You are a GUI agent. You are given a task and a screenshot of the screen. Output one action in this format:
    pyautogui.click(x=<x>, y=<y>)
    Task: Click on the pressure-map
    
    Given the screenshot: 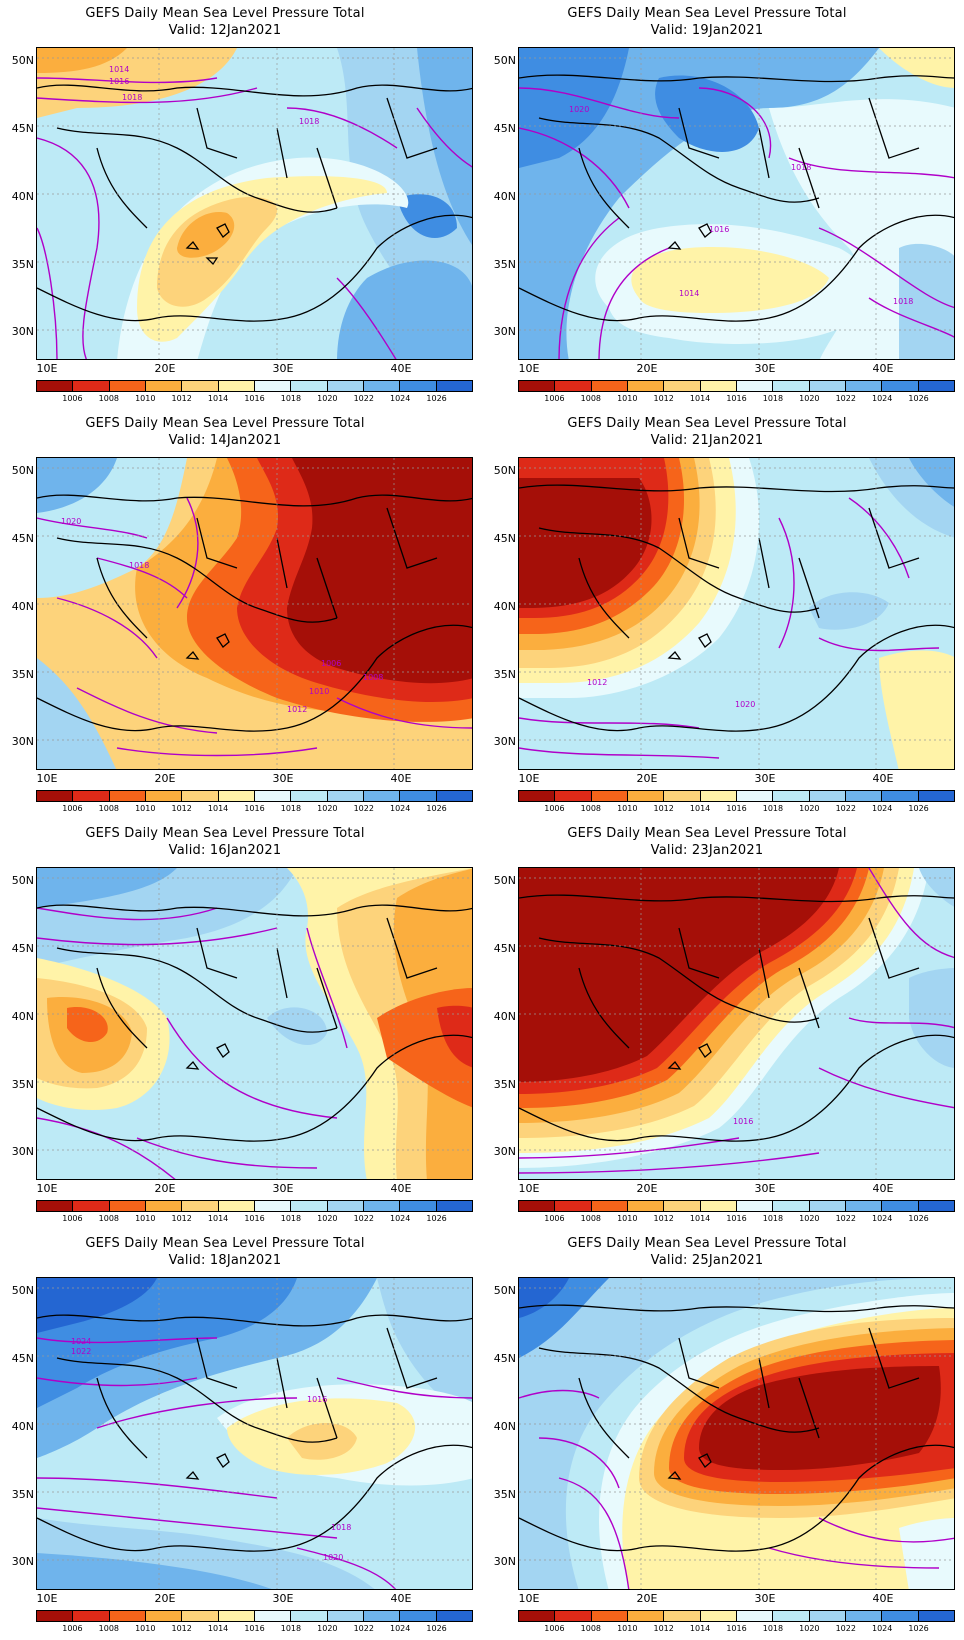 What is the action you would take?
    pyautogui.click(x=736, y=1433)
    